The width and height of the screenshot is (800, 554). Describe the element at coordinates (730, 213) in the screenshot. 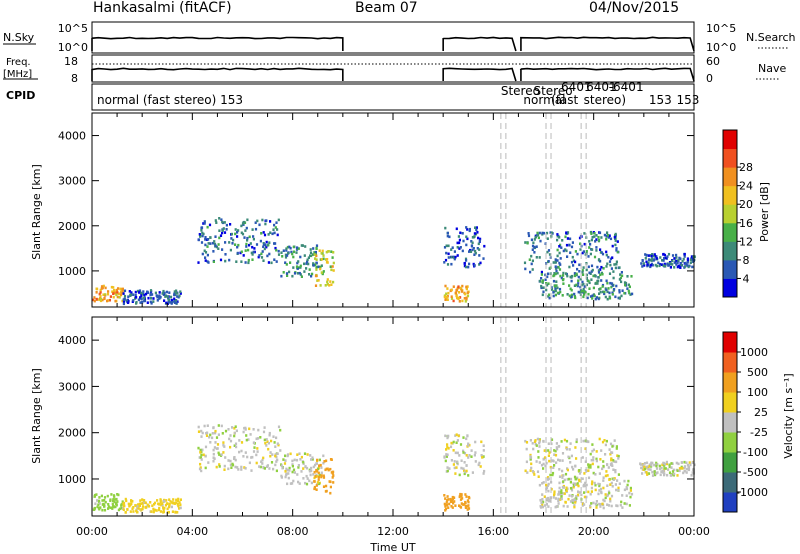

I see `power-colorbar-frame` at that location.